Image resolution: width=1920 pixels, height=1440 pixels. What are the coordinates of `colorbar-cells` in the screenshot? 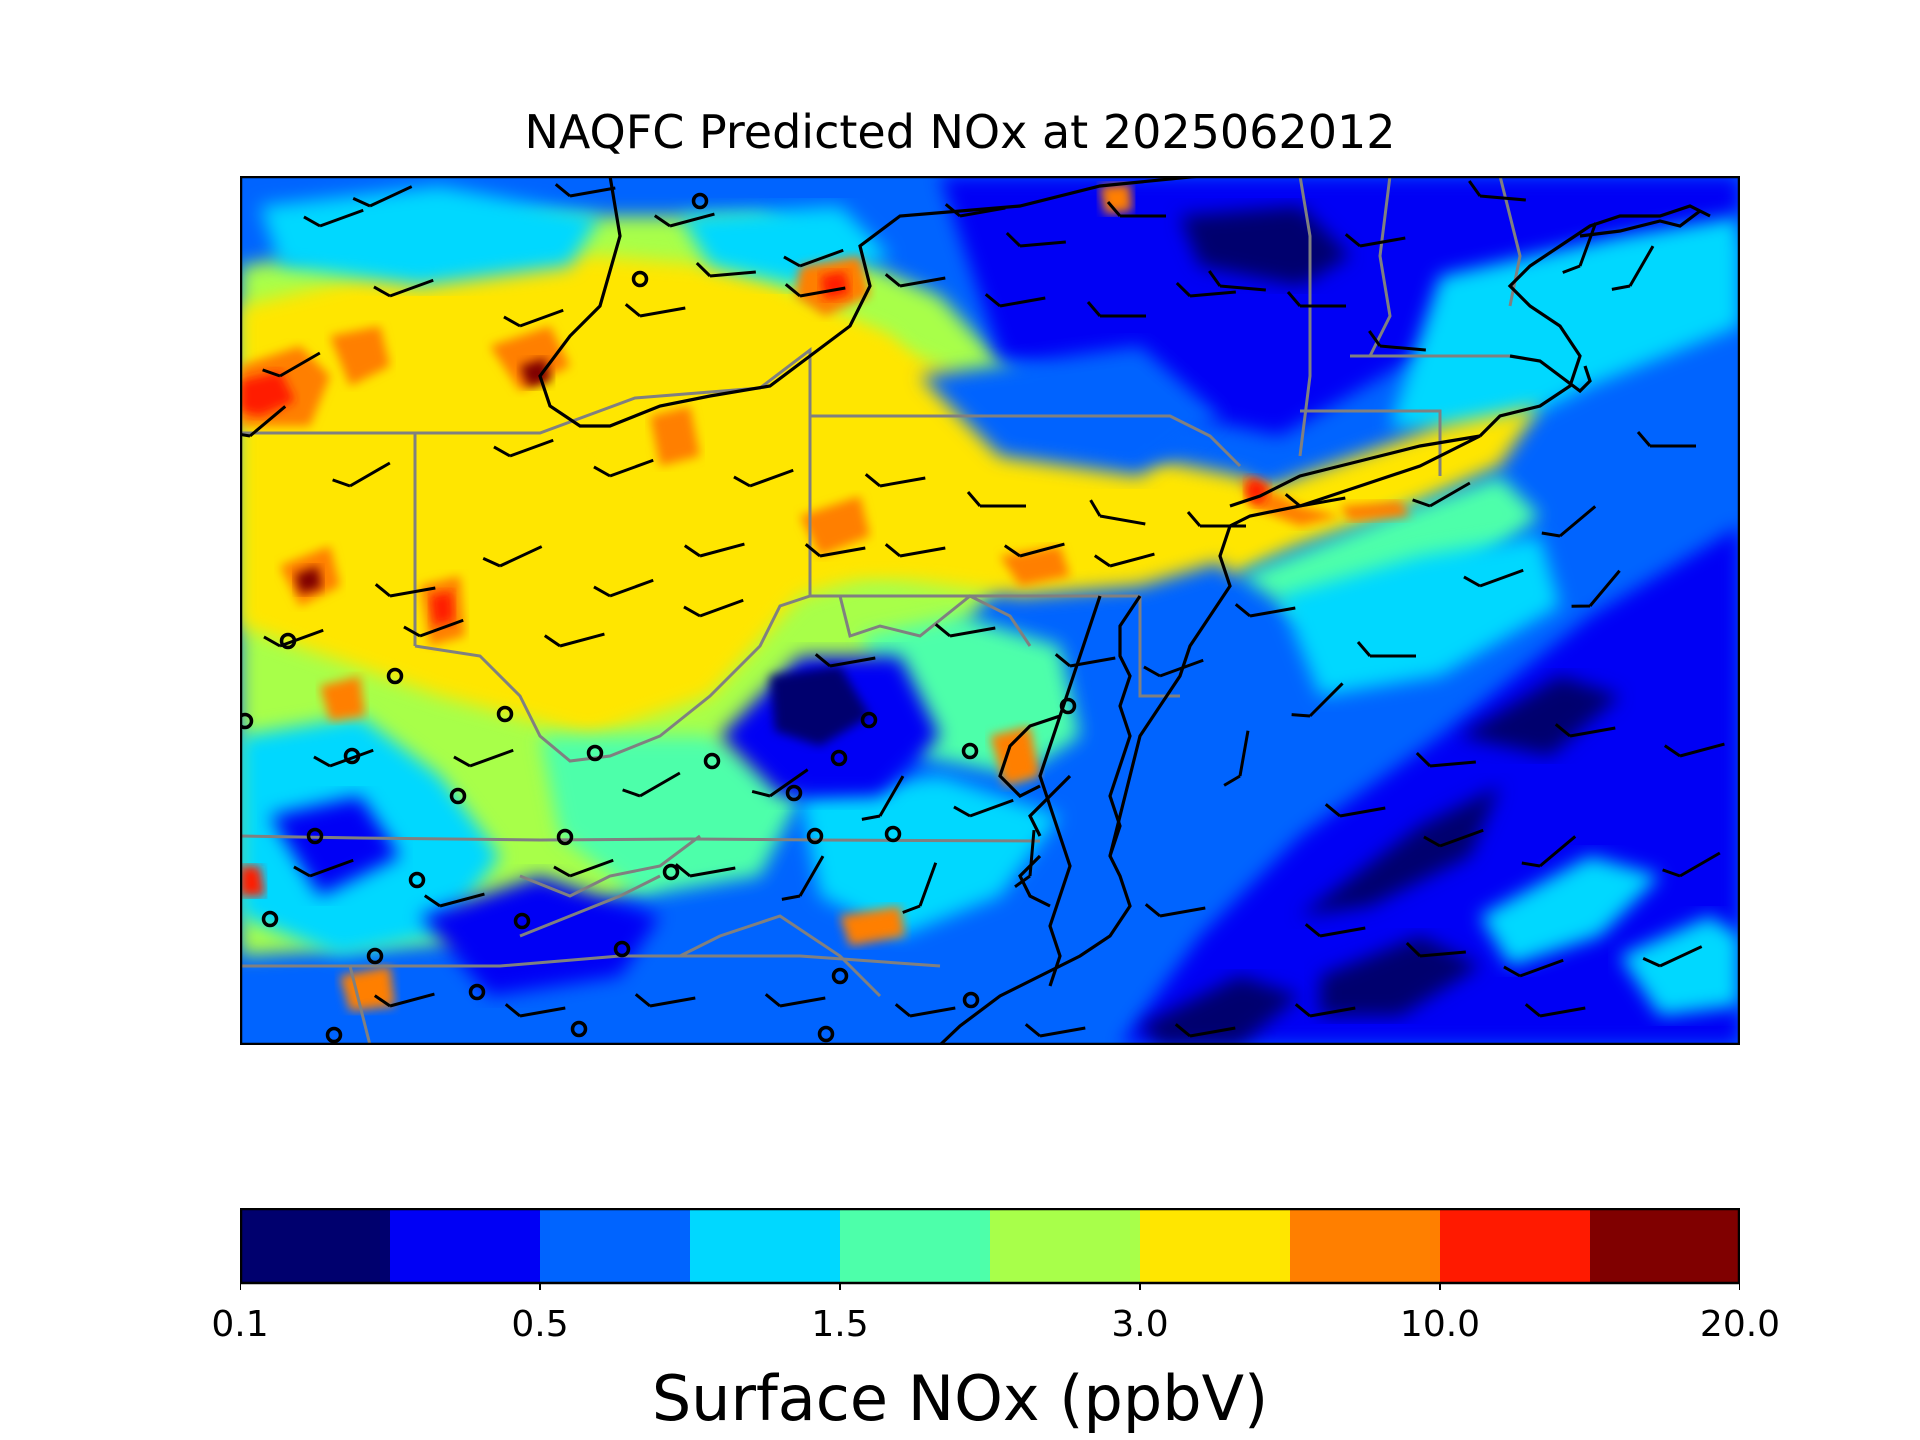 It's located at (990, 1246).